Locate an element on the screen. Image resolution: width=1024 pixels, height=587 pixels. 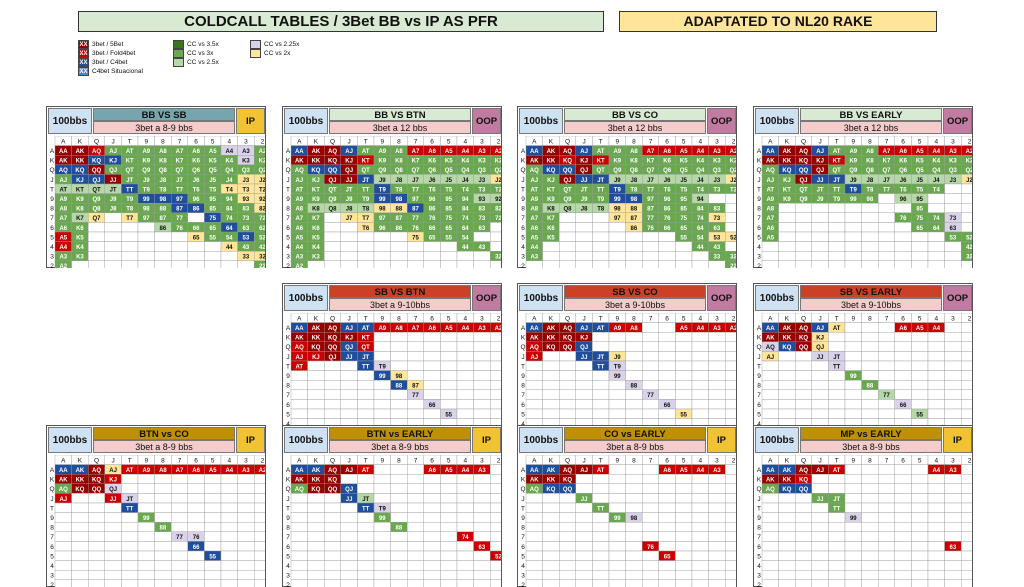
panel-title: BB VS CO is located at coordinates (635, 114).